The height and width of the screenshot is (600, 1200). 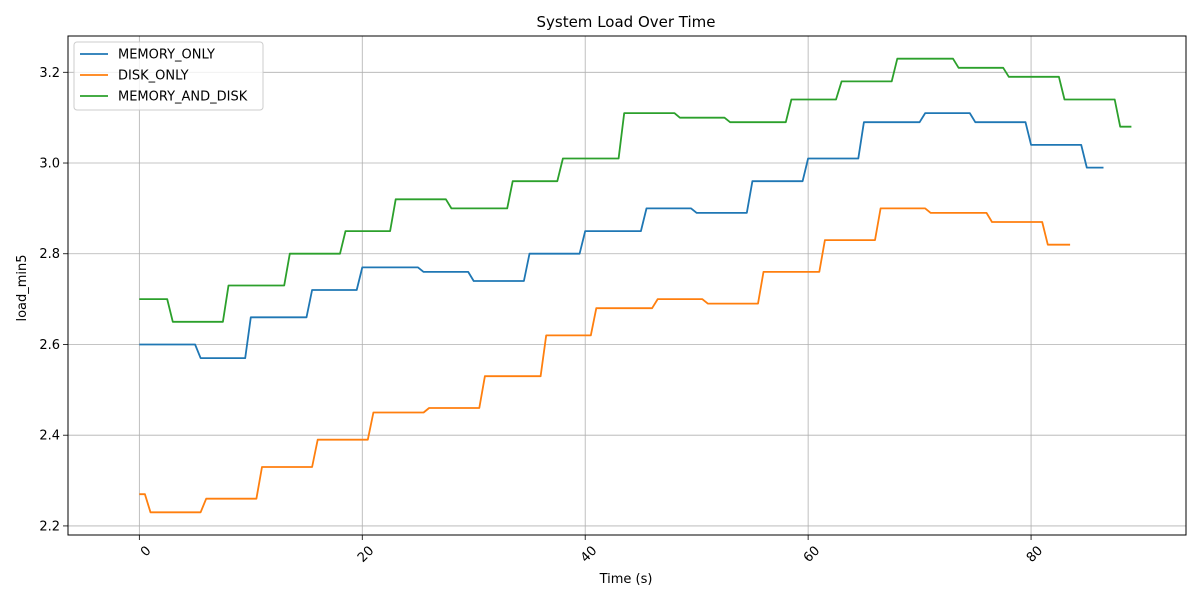 I want to click on x-axis-label: Time (s), so click(x=626, y=579).